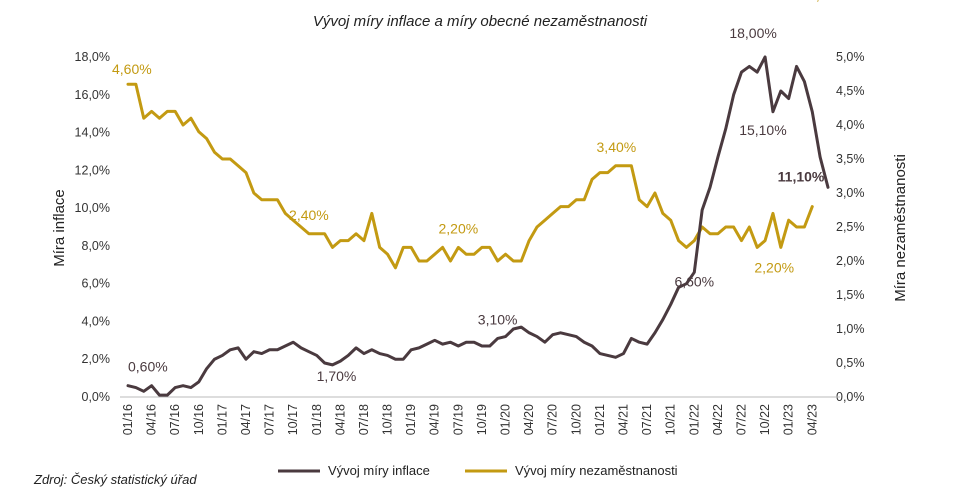 Image resolution: width=960 pixels, height=502 pixels. Describe the element at coordinates (850, 397) in the screenshot. I see `right-tick-label: 0,0%` at that location.